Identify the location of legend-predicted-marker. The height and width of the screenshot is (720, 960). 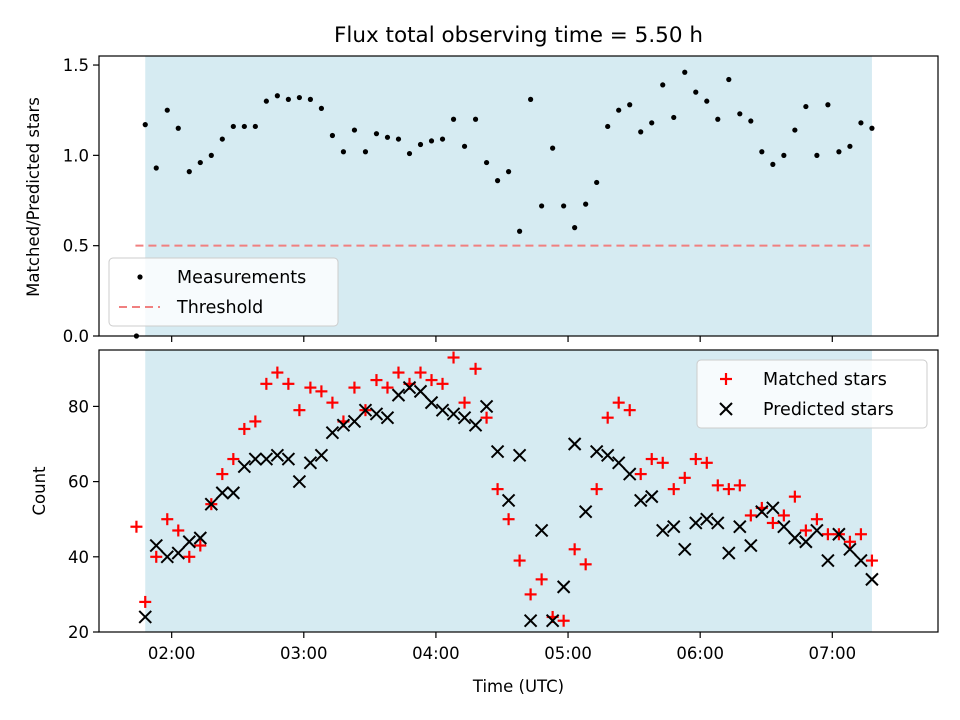
(726, 409).